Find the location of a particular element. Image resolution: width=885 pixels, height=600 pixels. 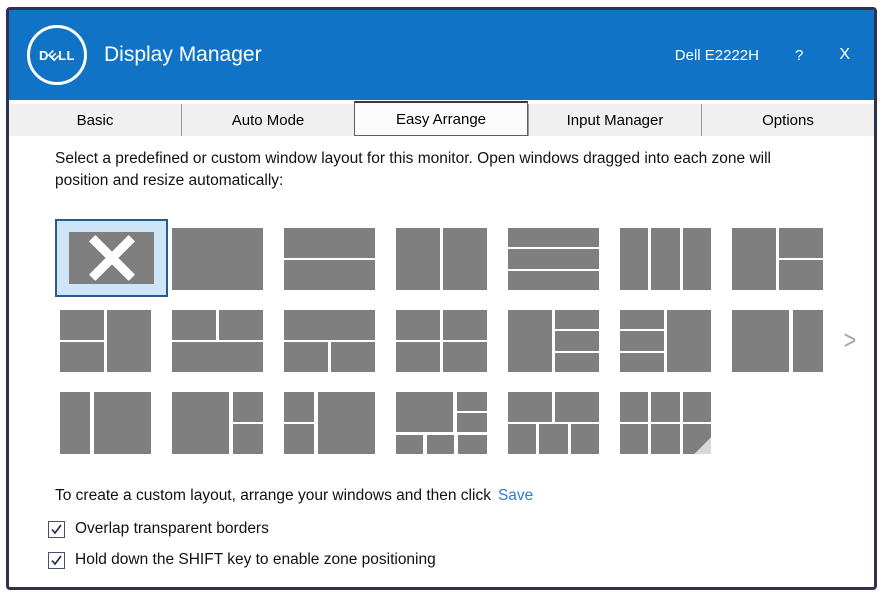

overlap-borders-checkbox is located at coordinates (56, 529).